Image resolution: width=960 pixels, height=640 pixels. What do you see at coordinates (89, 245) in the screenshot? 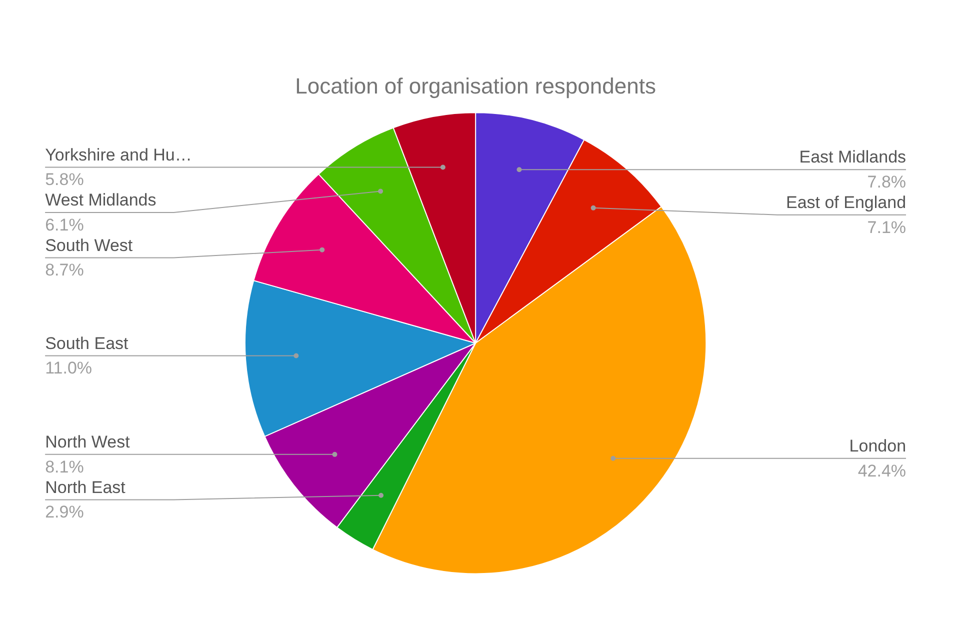
I see `slice-label: South West` at bounding box center [89, 245].